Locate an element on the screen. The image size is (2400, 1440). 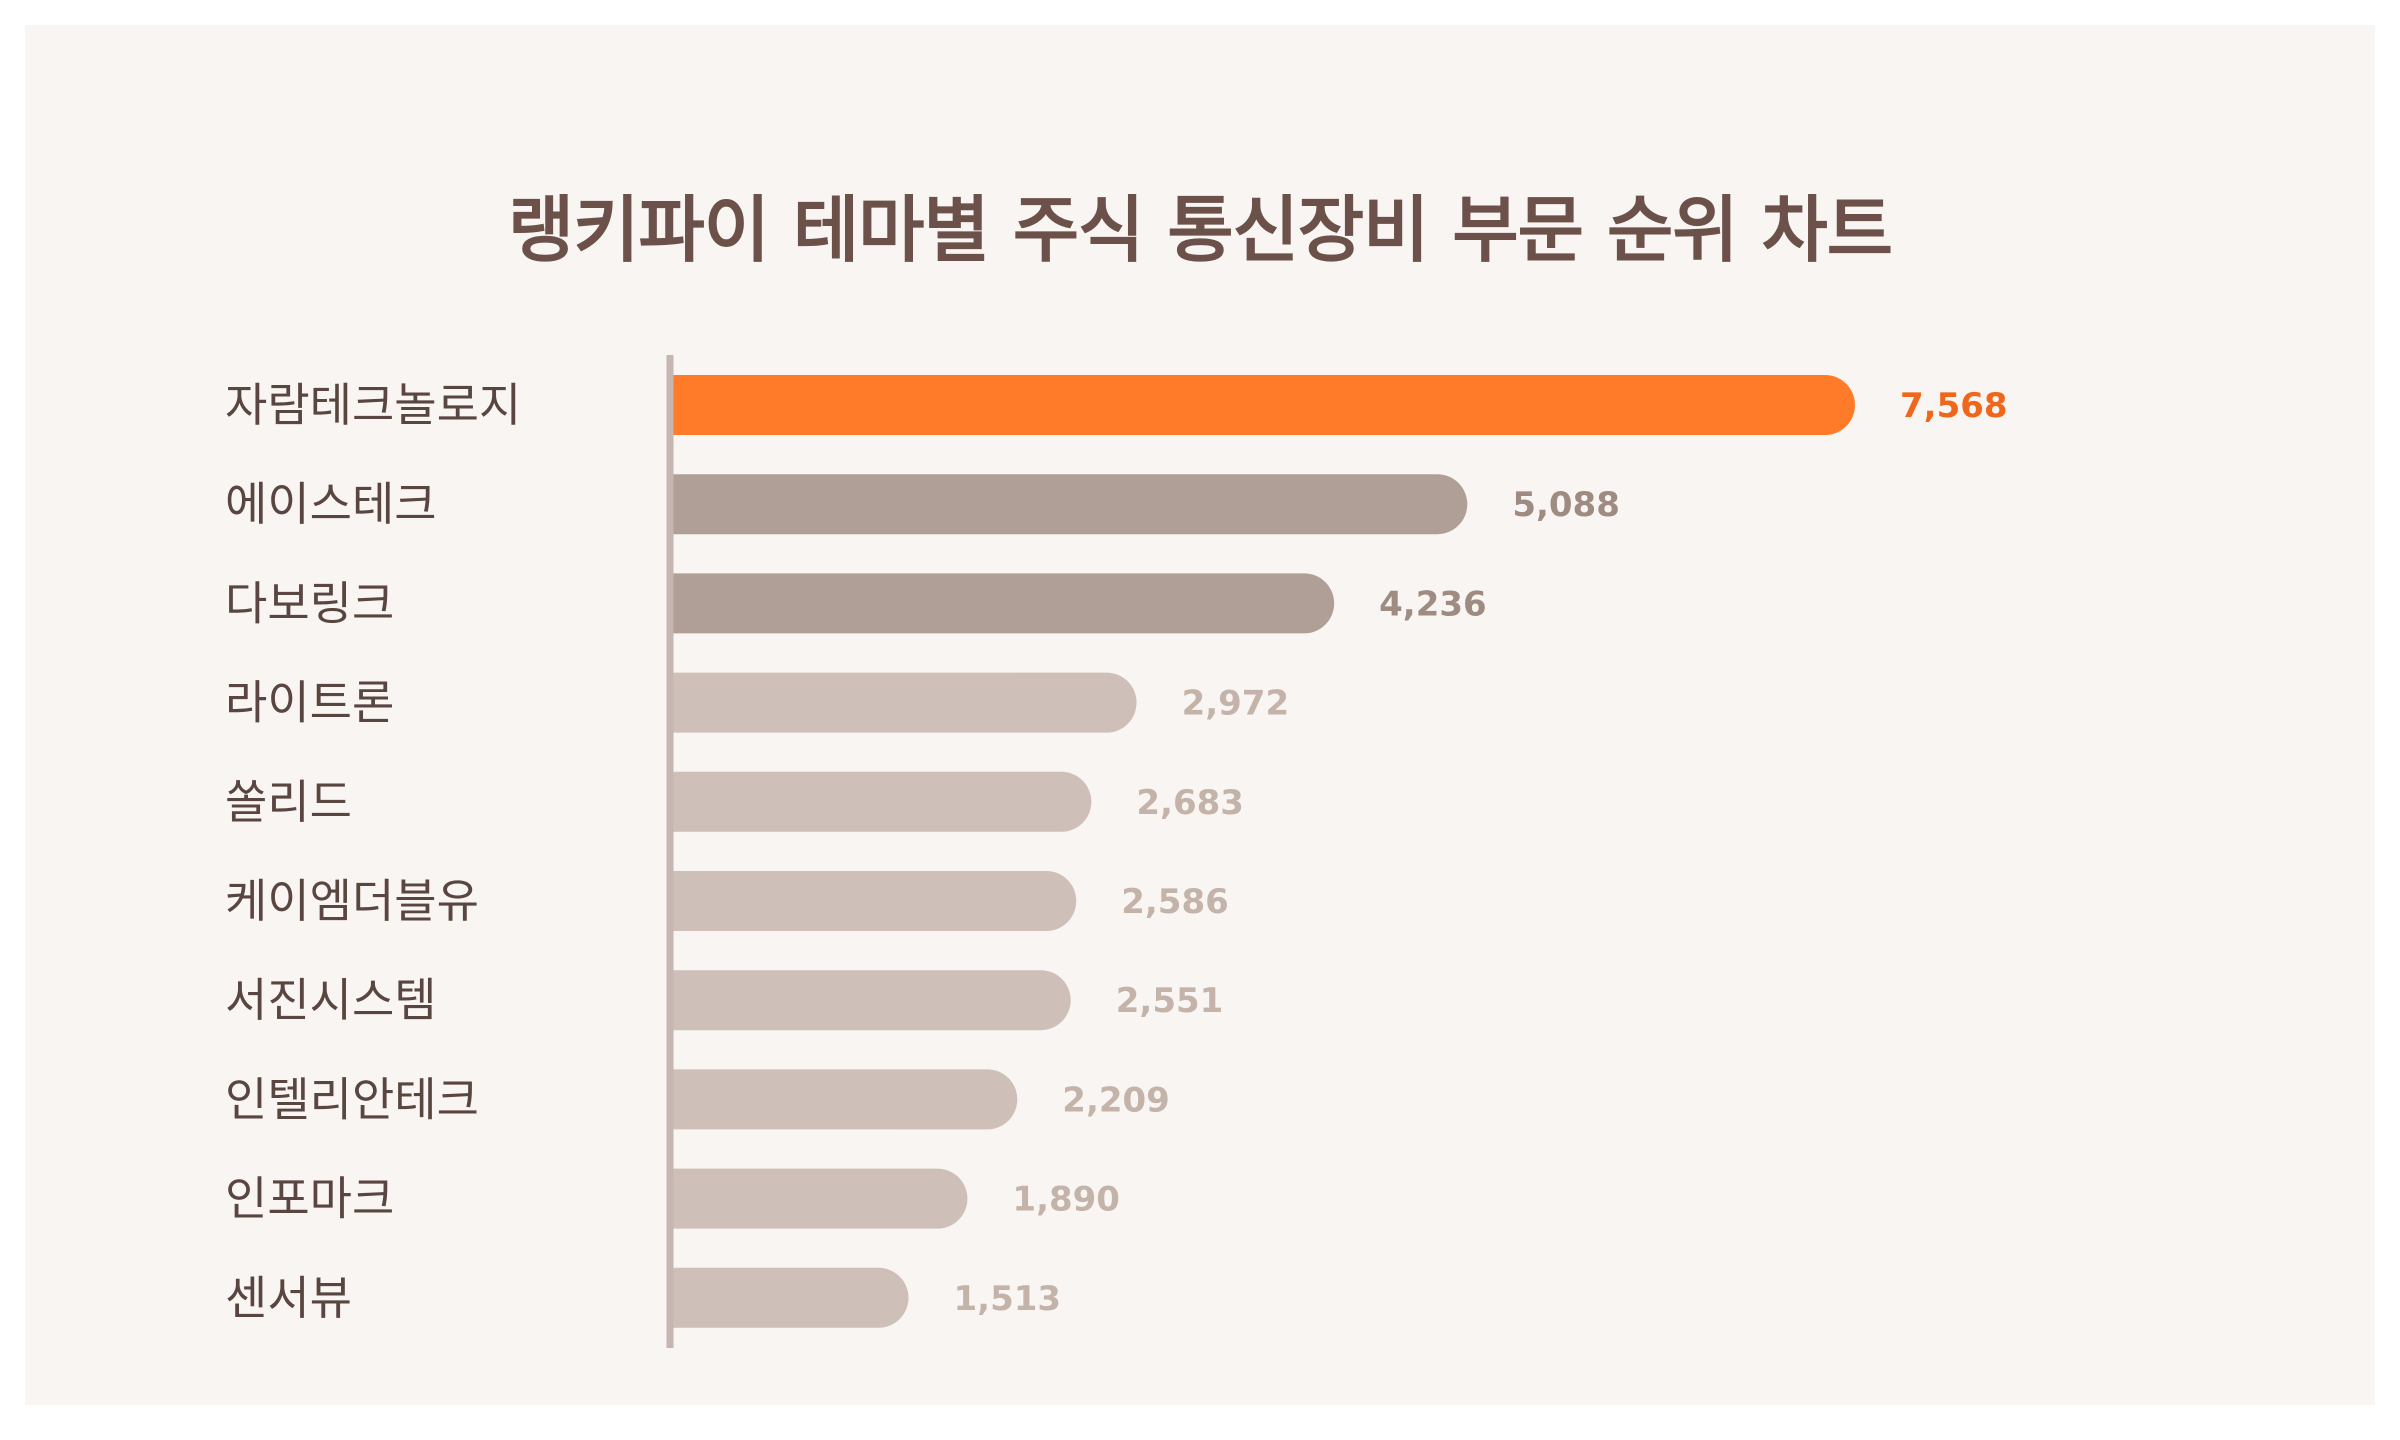
category-label-5: 쏠리드 is located at coordinates (288, 802).